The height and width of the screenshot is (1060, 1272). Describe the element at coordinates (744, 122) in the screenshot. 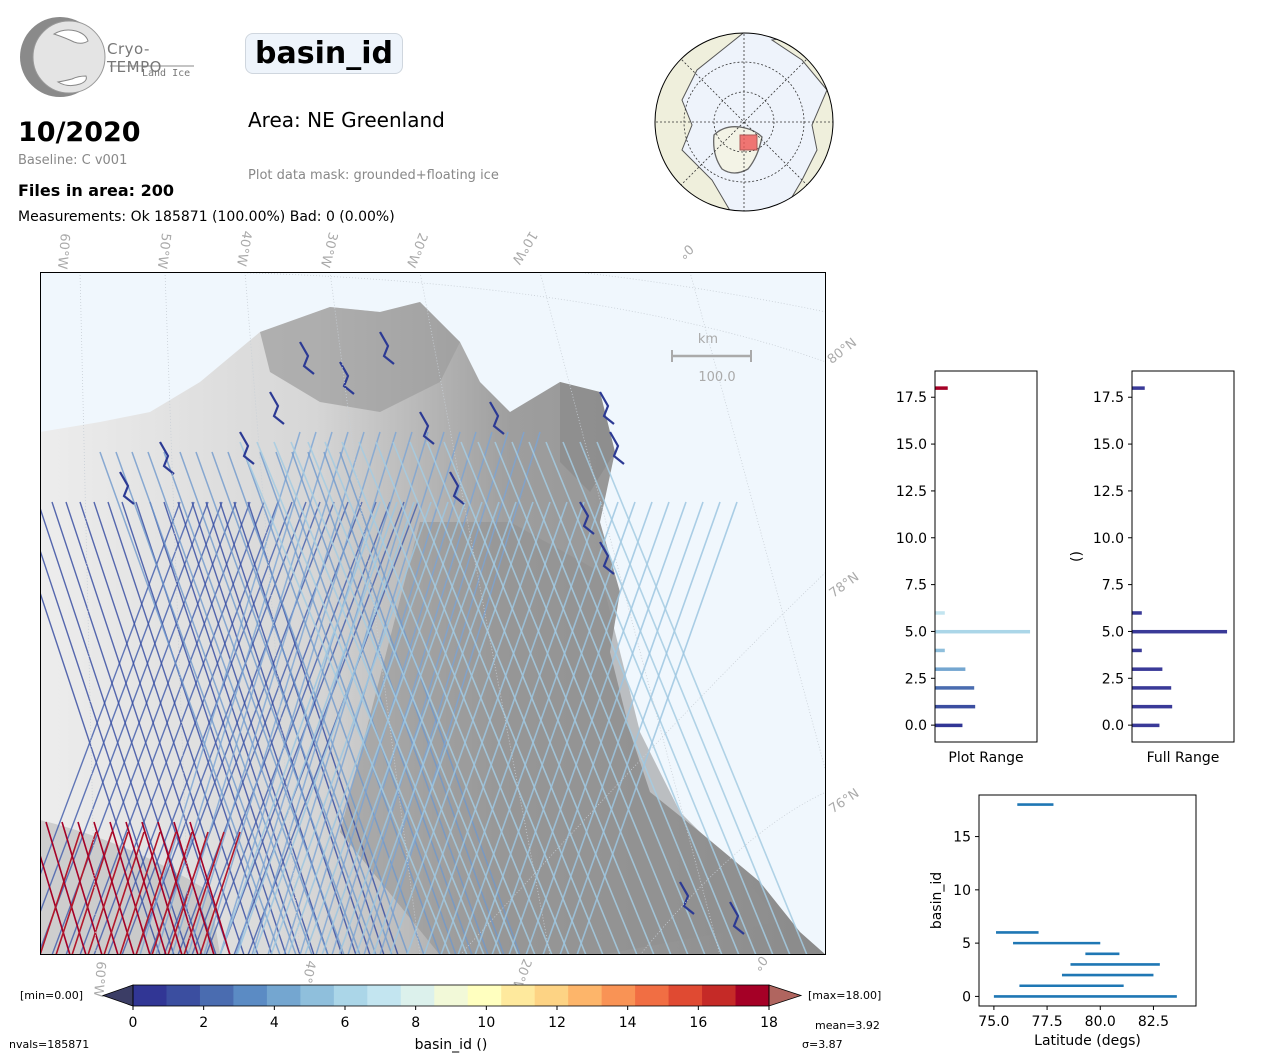

I see `inset-polar-map` at that location.